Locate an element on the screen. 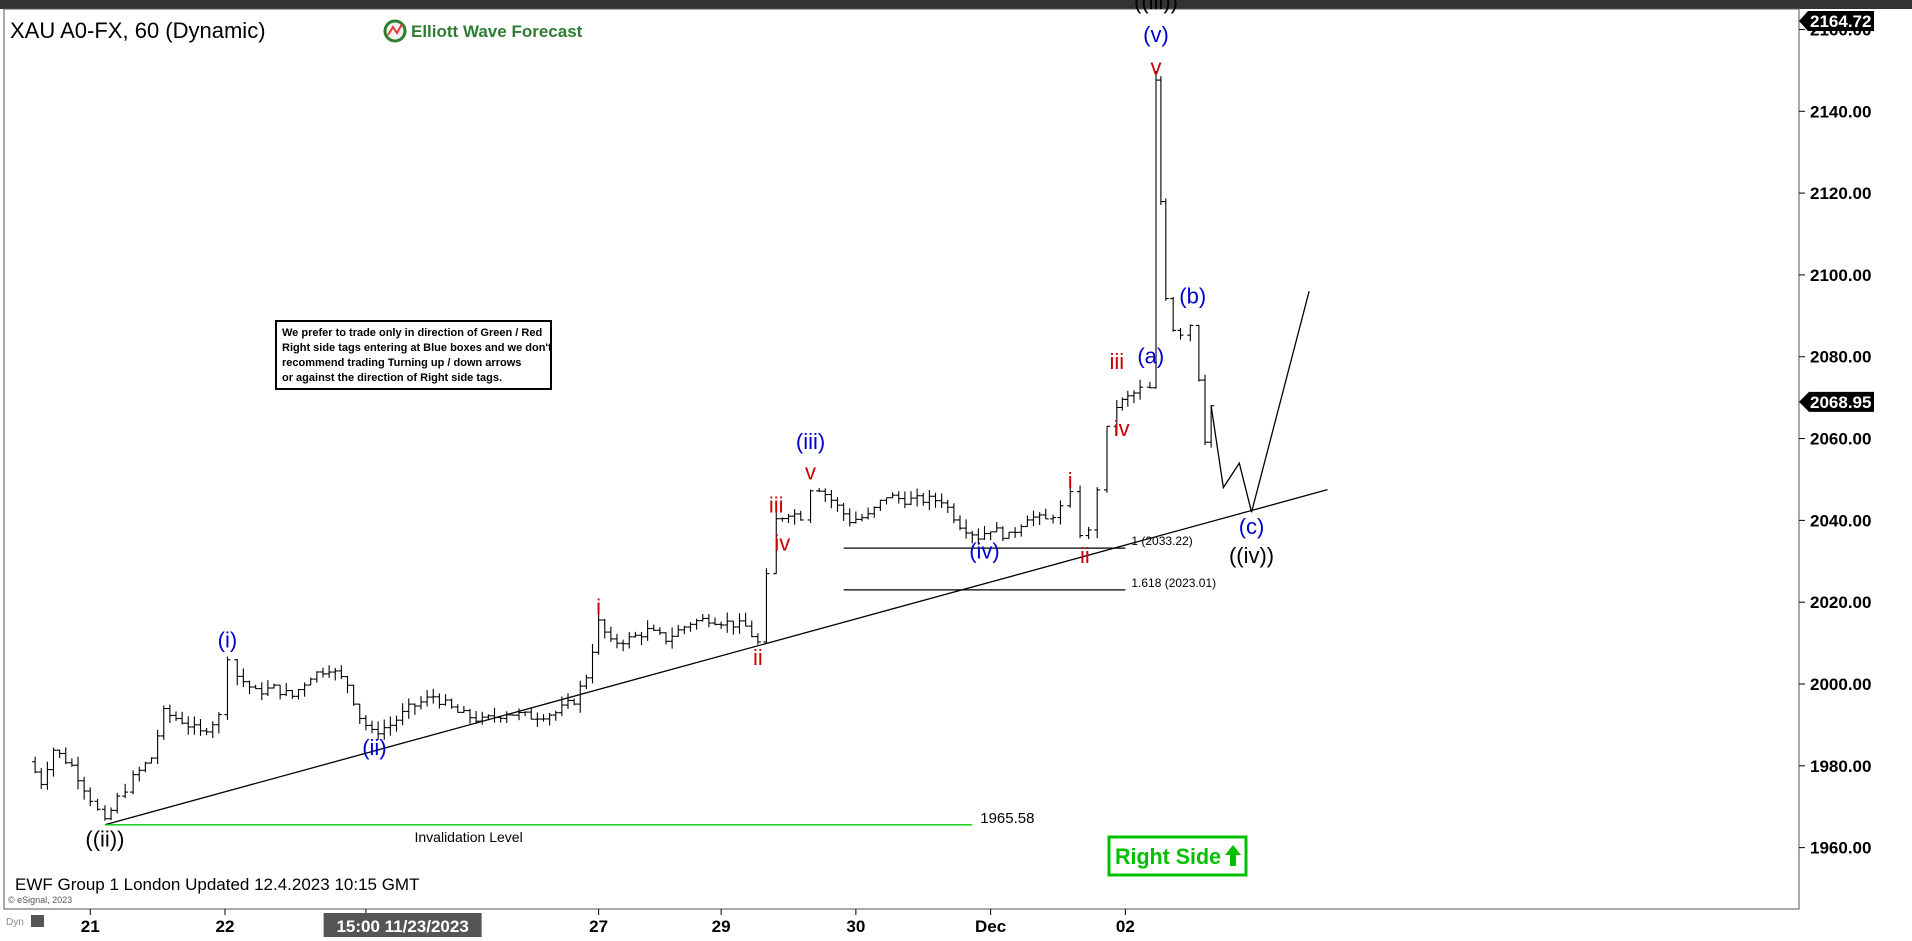 The height and width of the screenshot is (941, 1912). y-tick-label: 2140.00 is located at coordinates (1840, 111).